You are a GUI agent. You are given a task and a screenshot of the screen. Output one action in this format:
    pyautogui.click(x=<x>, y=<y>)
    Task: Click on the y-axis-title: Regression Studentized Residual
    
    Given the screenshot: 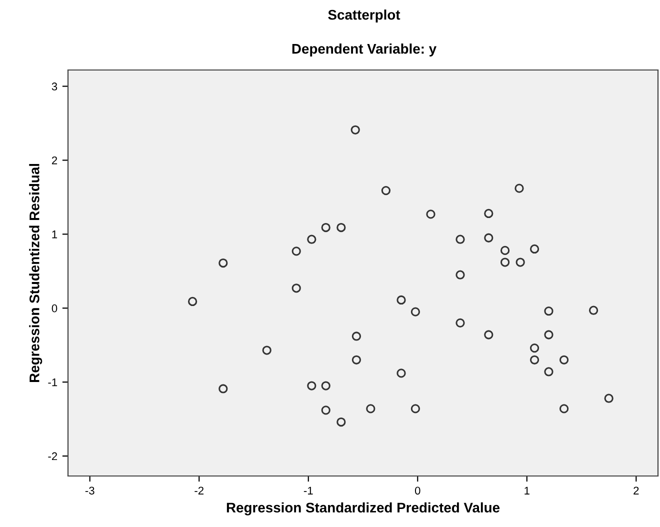 What is the action you would take?
    pyautogui.click(x=35, y=273)
    